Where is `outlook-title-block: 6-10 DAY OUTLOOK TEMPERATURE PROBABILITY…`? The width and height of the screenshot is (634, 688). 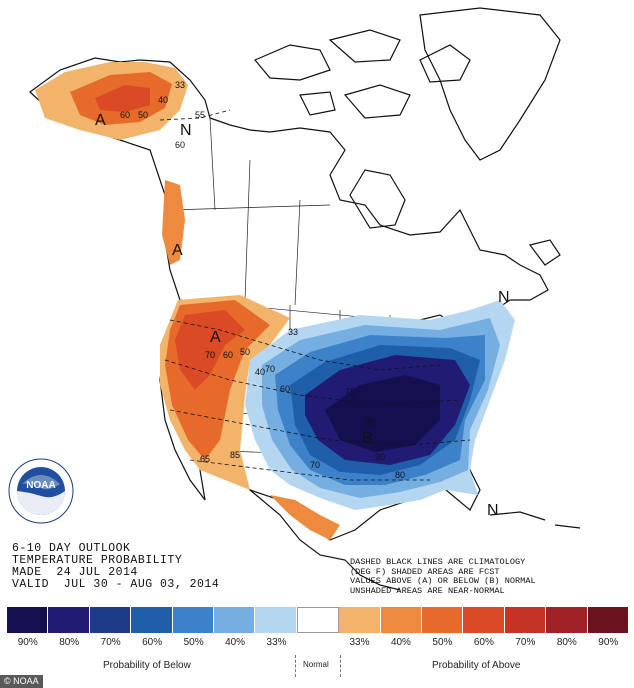 outlook-title-block: 6-10 DAY OUTLOOK TEMPERATURE PROBABILITY… is located at coordinates (115, 567).